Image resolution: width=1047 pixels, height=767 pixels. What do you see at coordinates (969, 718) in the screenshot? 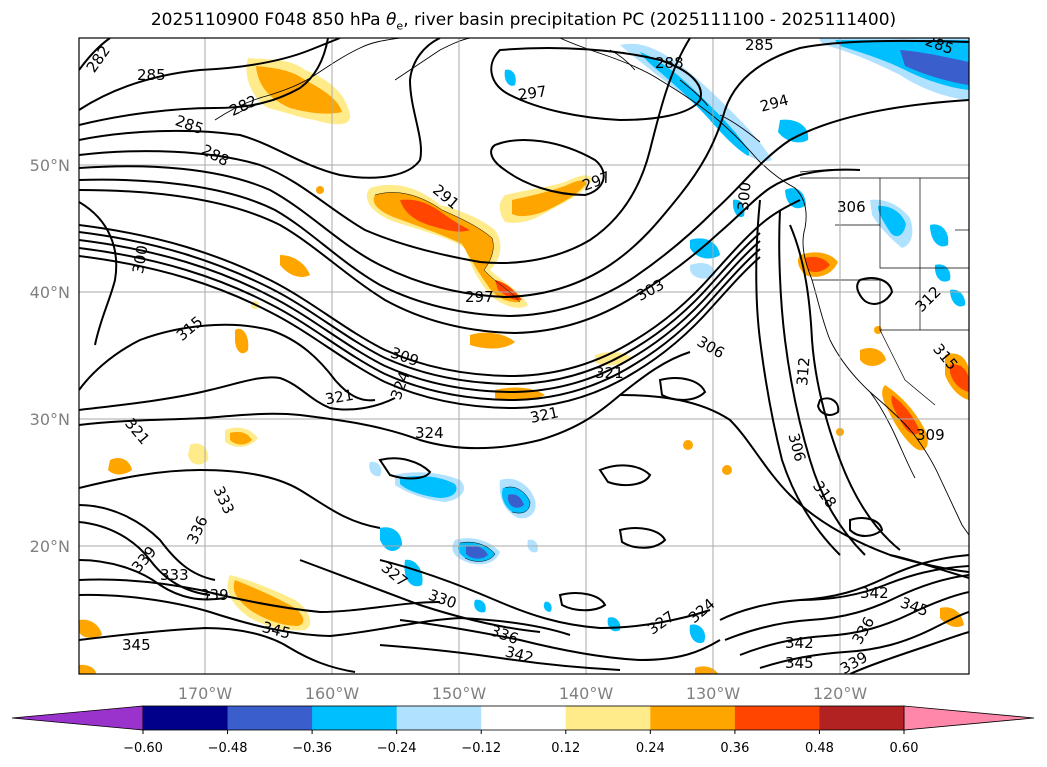
I see `colorbar-over-triangle` at bounding box center [969, 718].